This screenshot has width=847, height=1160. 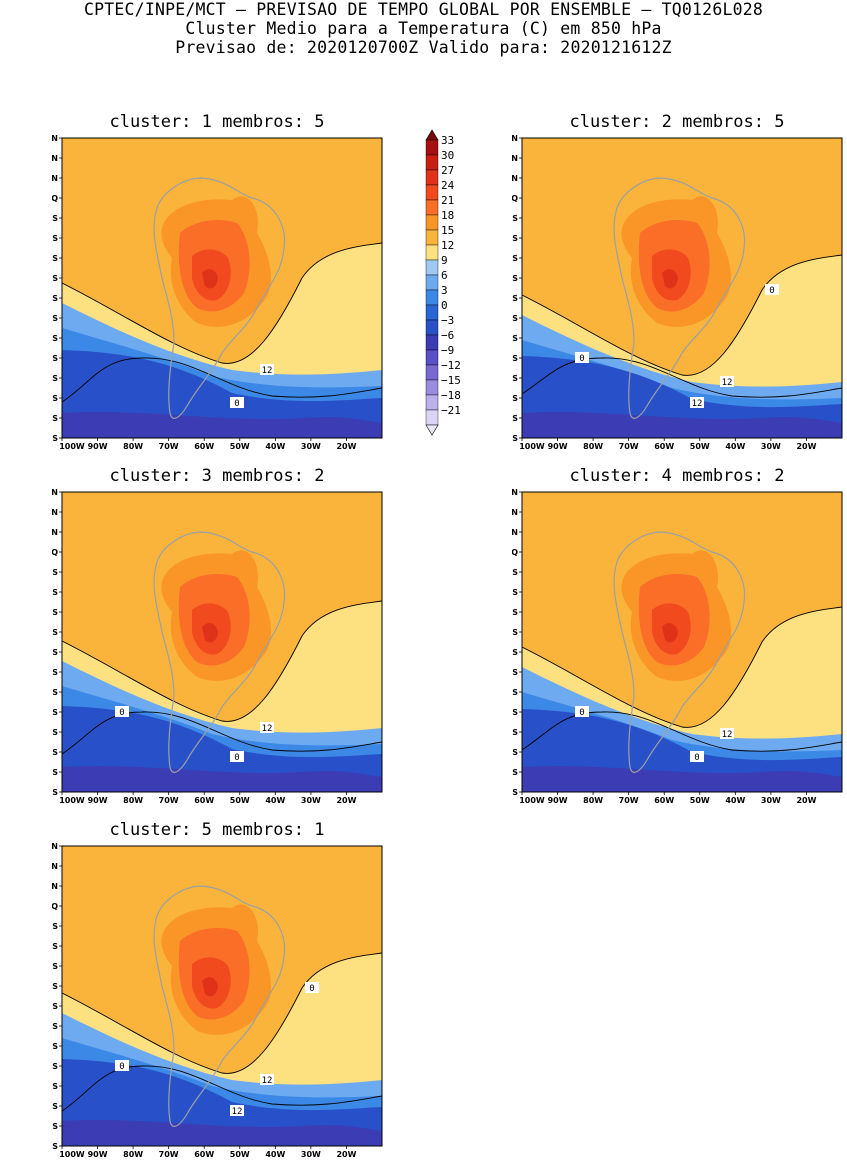 What do you see at coordinates (515, 732) in the screenshot?
I see `lat-tick-label: 45S` at bounding box center [515, 732].